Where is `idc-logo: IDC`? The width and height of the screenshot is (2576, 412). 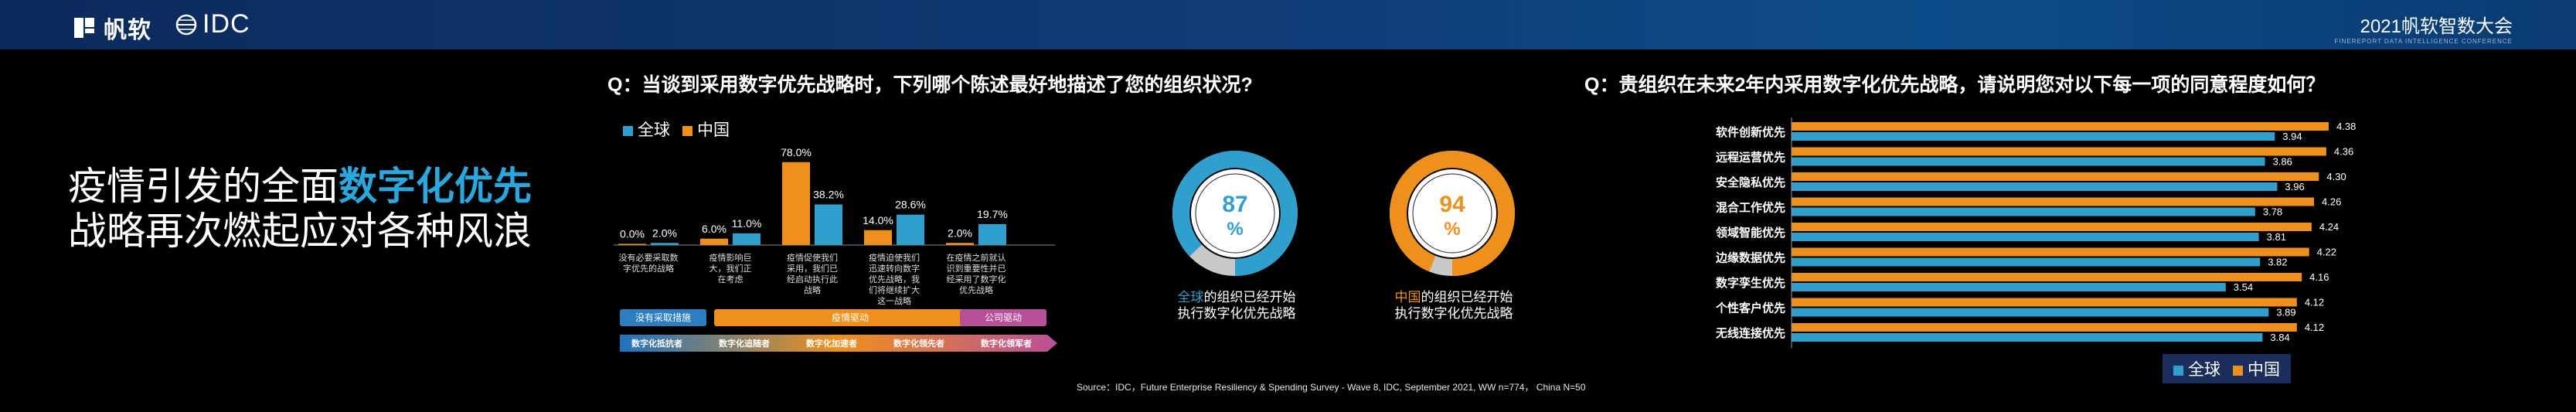 idc-logo: IDC is located at coordinates (212, 24).